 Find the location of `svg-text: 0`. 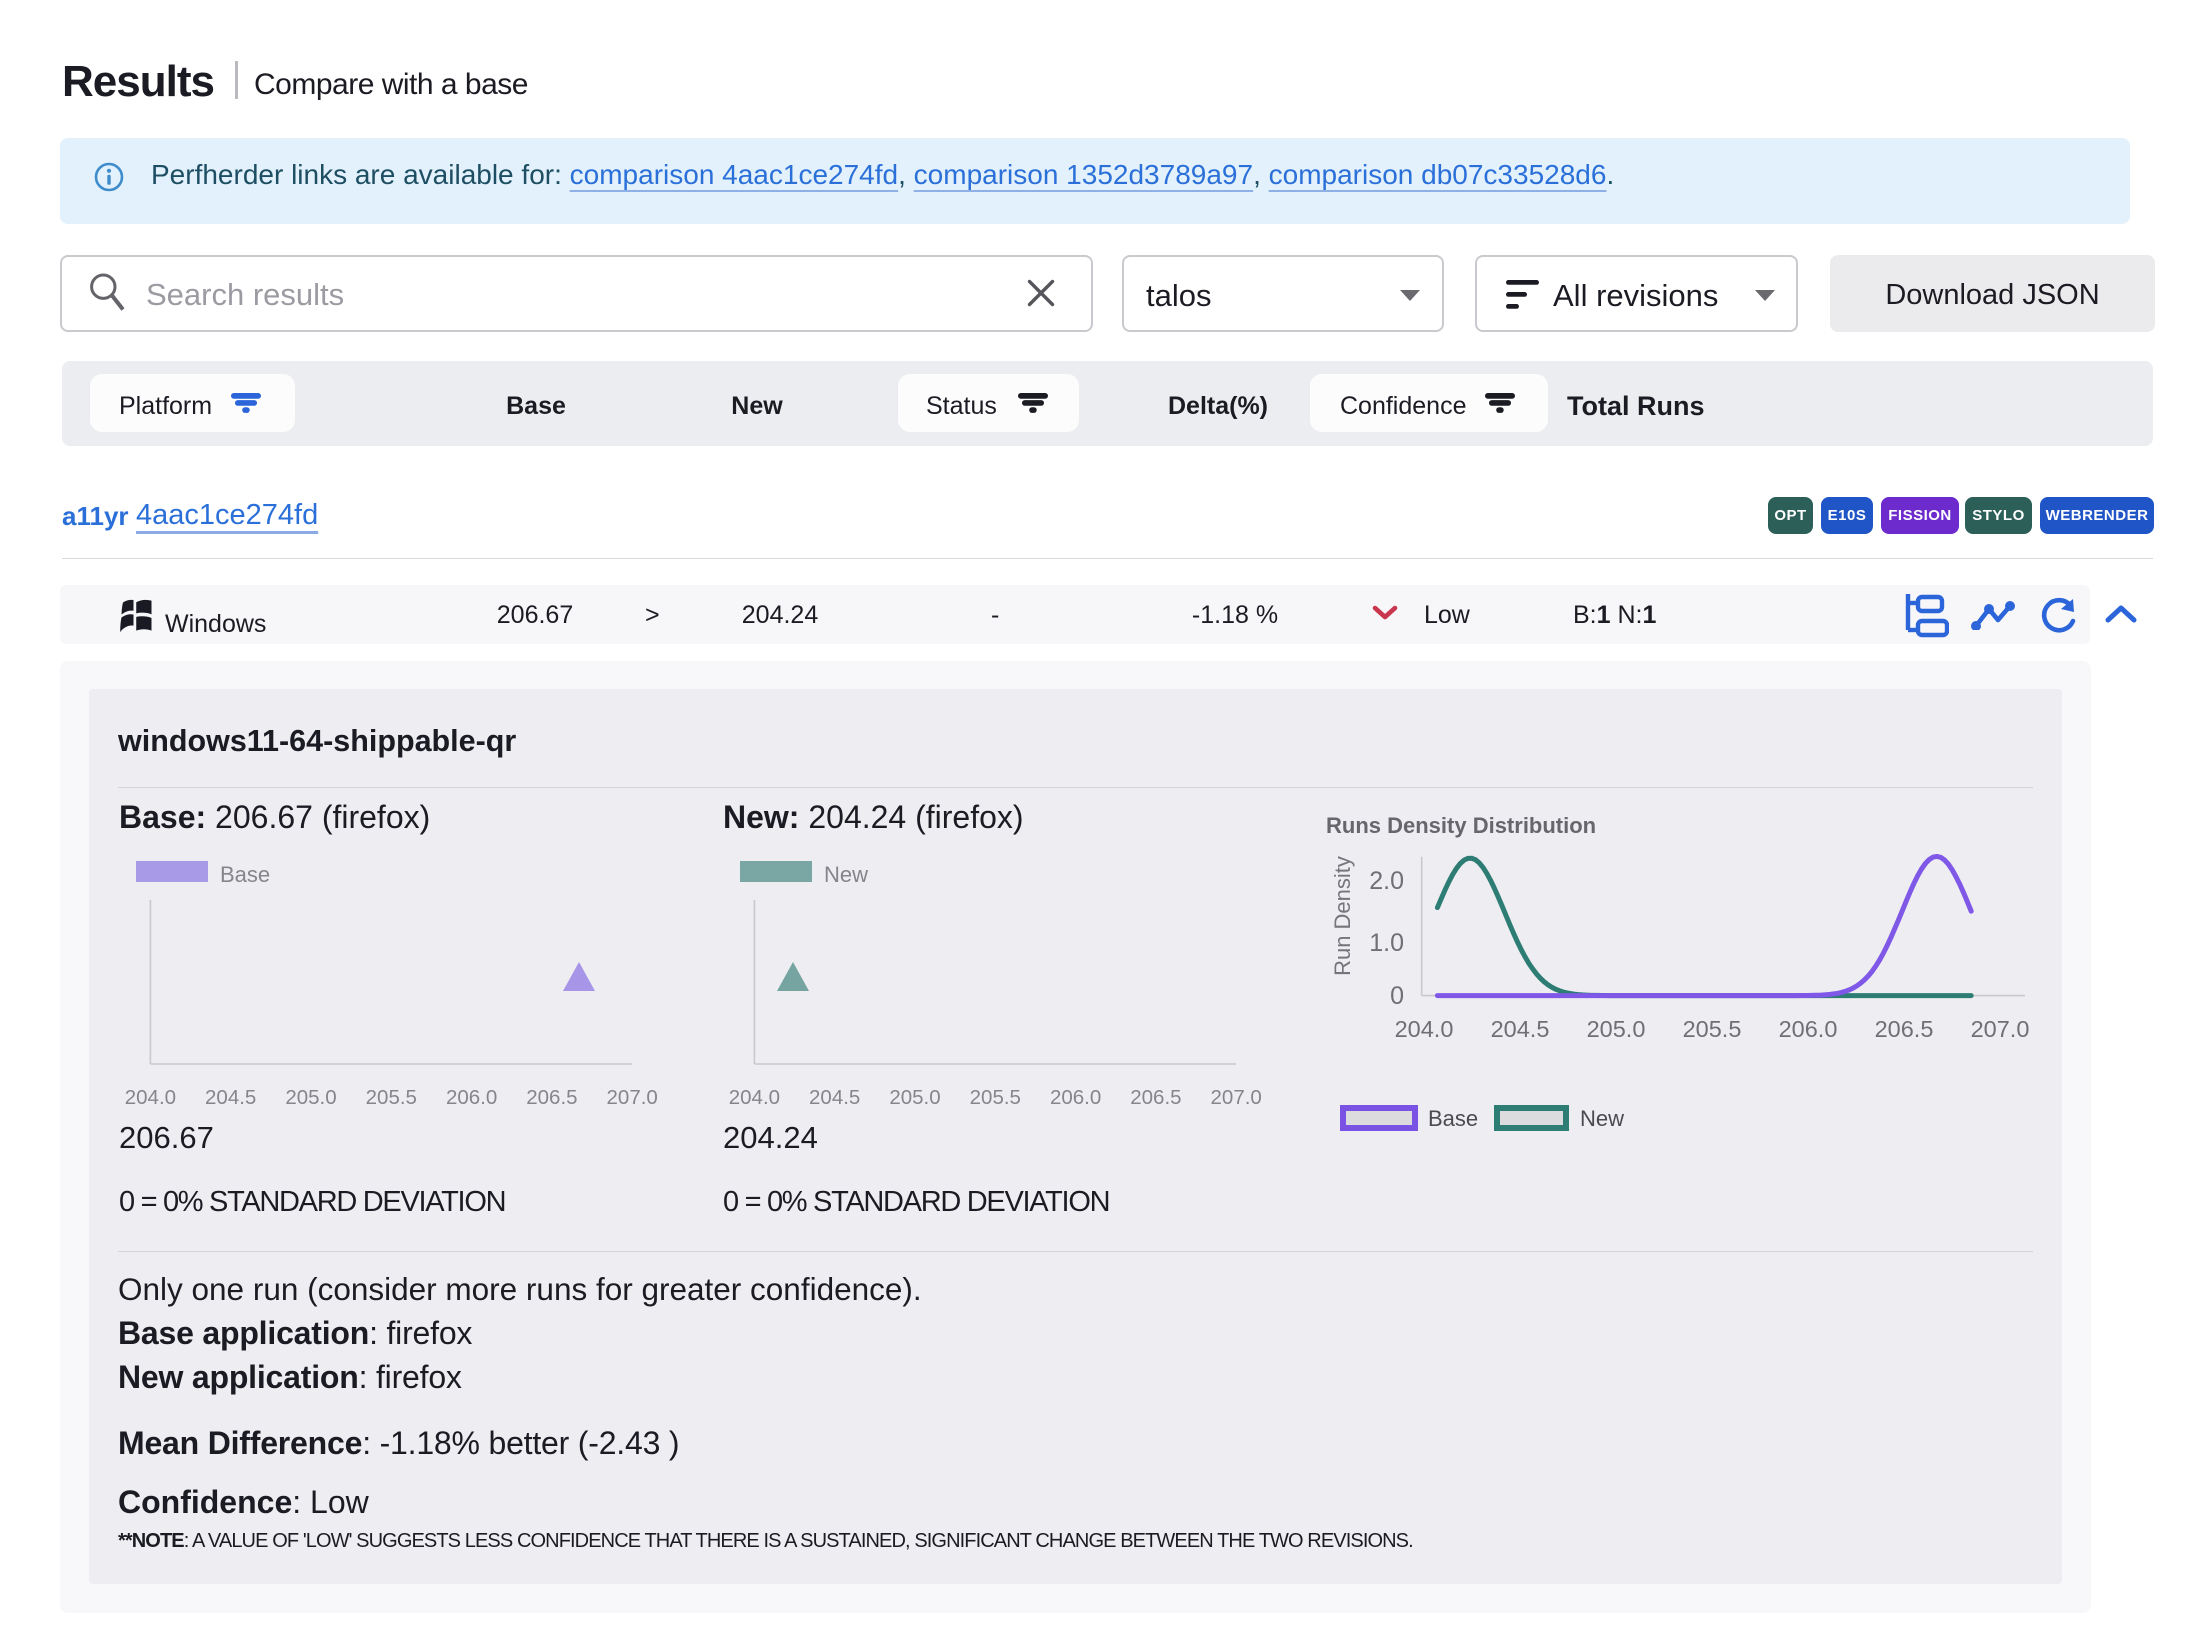

svg-text: 0 is located at coordinates (1397, 996).